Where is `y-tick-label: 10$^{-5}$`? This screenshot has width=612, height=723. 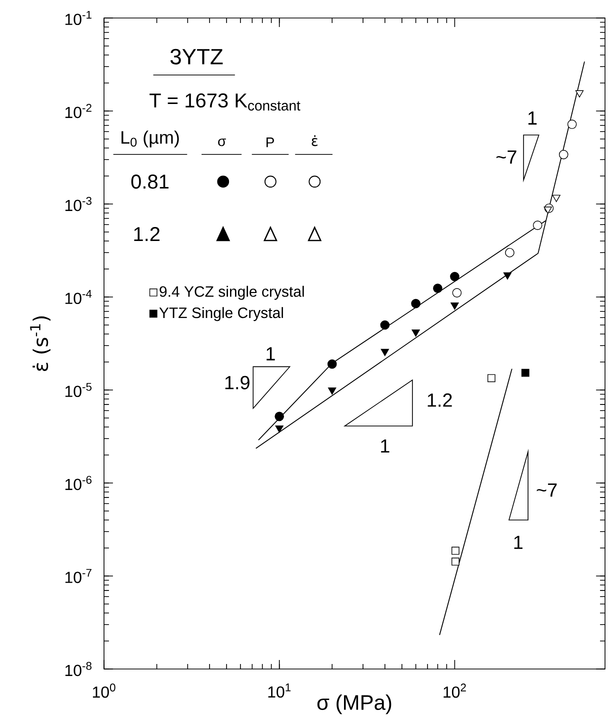
y-tick-label: 10$^{-5}$ is located at coordinates (78, 390).